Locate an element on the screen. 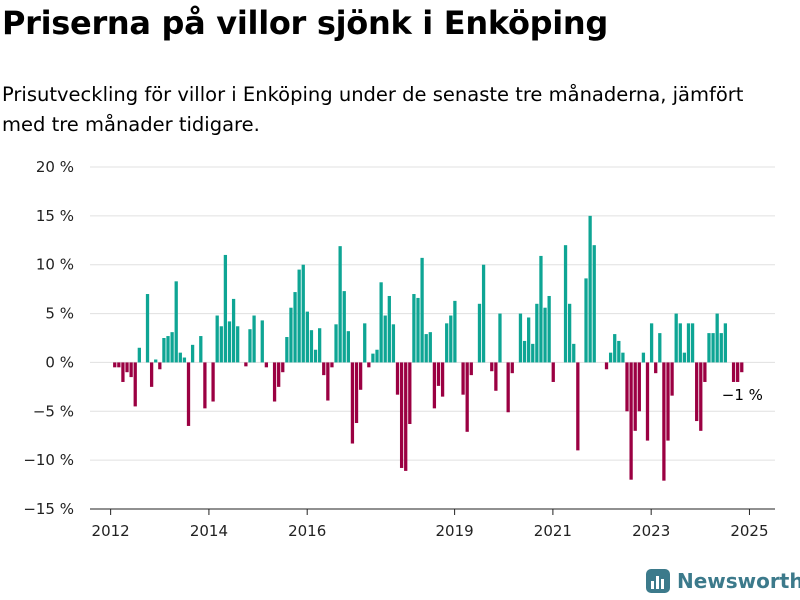 The width and height of the screenshot is (800, 600). bar-chart-logo-icon is located at coordinates (658, 581).